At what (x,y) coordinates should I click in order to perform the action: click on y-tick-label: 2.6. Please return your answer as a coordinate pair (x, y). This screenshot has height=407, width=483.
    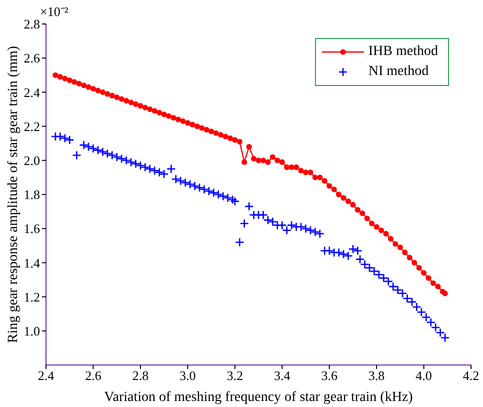
    Looking at the image, I should click on (32, 58).